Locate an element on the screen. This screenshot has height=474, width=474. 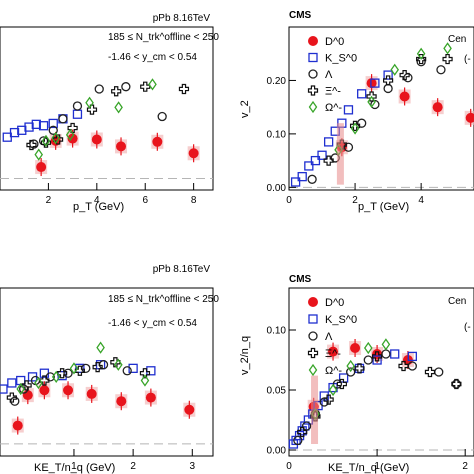
x-axis-label: p_T (GeV) is located at coordinates (383, 207).